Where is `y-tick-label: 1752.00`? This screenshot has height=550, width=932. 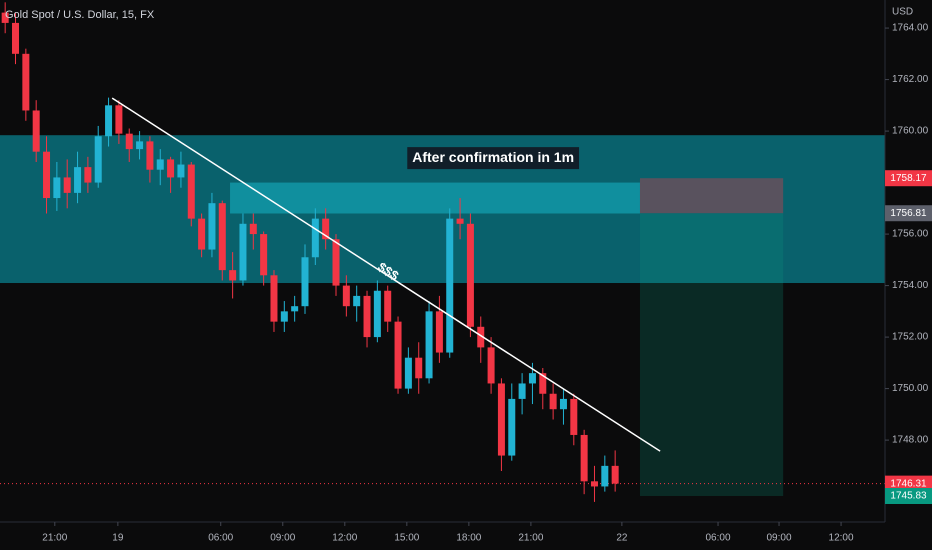 y-tick-label: 1752.00 is located at coordinates (910, 337).